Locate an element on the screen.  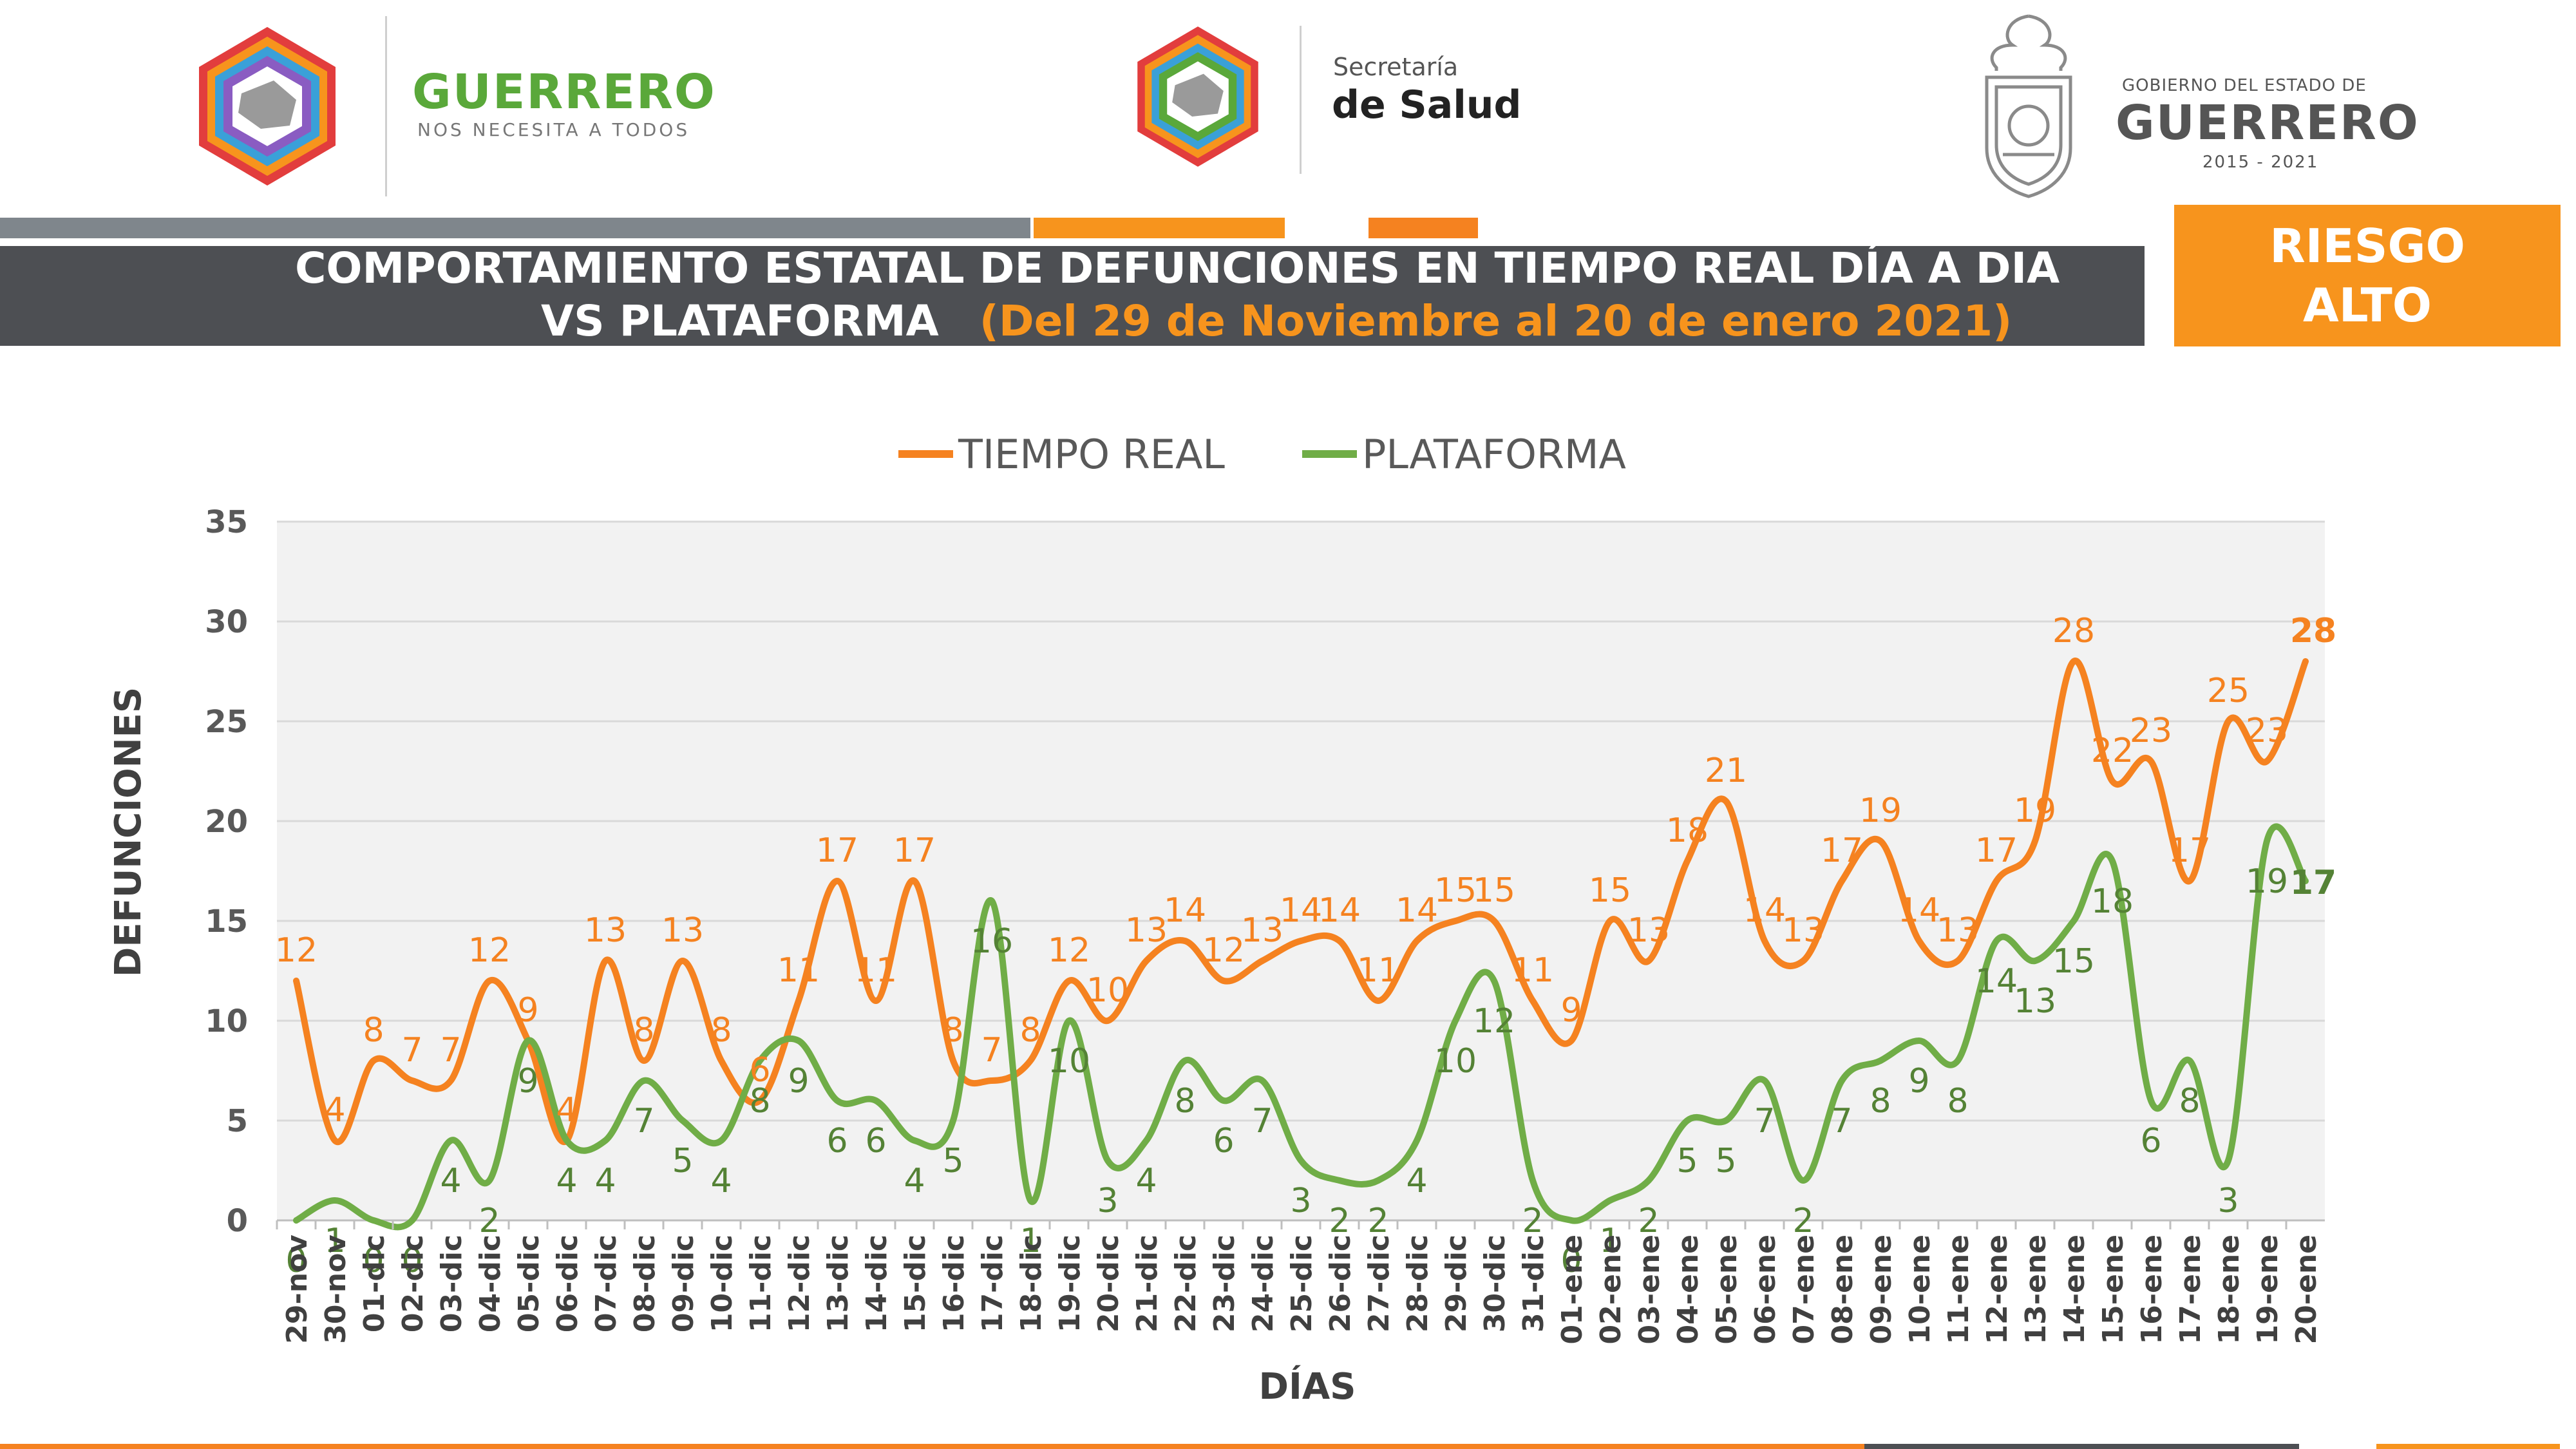
data-label-plataforma: 16 is located at coordinates (992, 942).